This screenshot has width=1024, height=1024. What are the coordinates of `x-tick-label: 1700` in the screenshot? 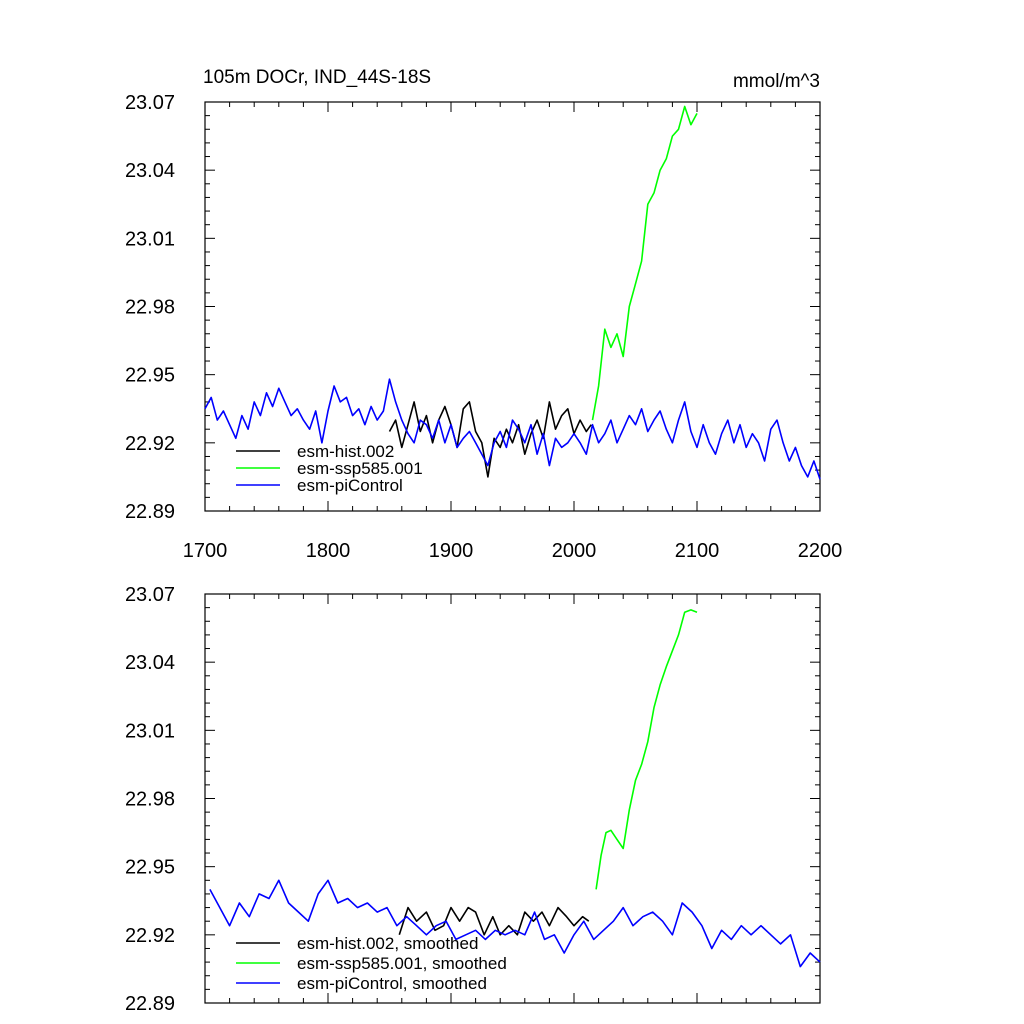 It's located at (205, 551).